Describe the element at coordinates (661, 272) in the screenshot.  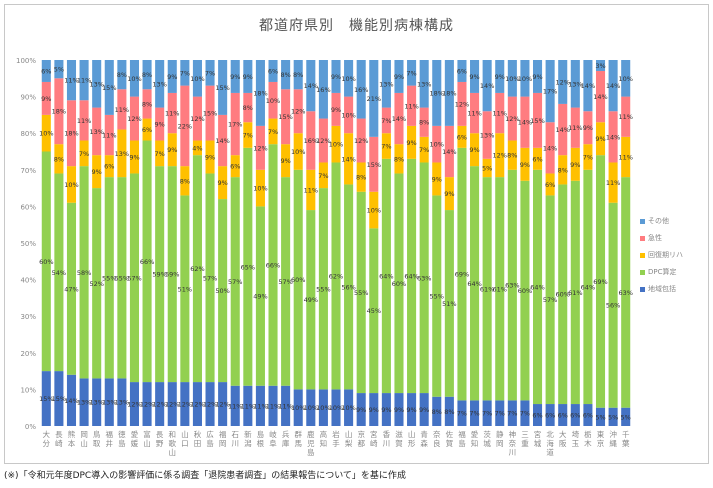
I see `legend-item: DPC算定` at that location.